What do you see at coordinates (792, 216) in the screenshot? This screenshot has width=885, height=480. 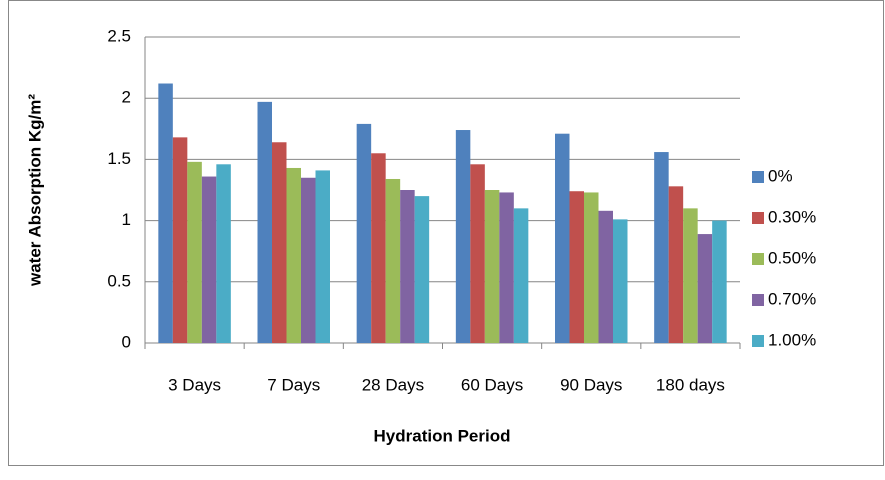 I see `legend-label: 0.30%` at bounding box center [792, 216].